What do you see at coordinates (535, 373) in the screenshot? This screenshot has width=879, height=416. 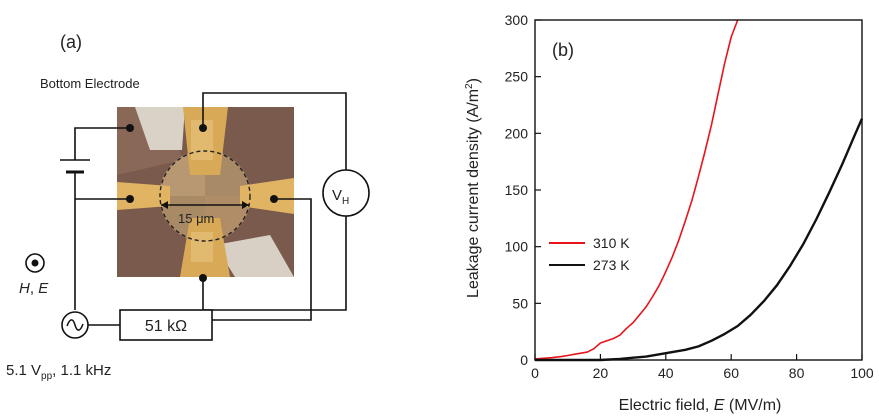 I see `x-tick-label: 0` at bounding box center [535, 373].